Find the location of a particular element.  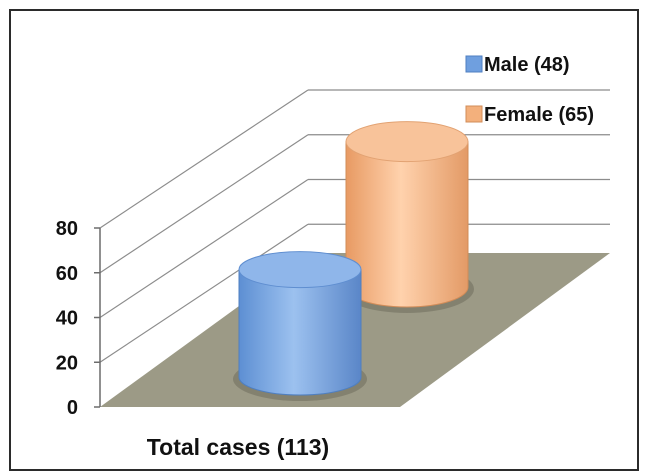

y-tick-label: 20 is located at coordinates (67, 363).